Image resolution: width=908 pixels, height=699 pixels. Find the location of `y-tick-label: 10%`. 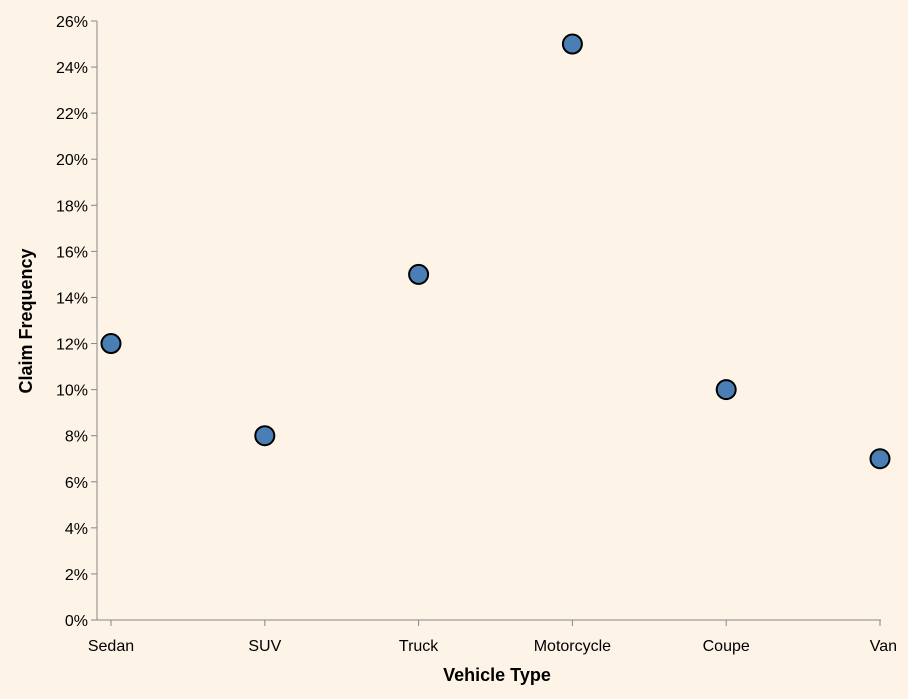

y-tick-label: 10% is located at coordinates (72, 391).